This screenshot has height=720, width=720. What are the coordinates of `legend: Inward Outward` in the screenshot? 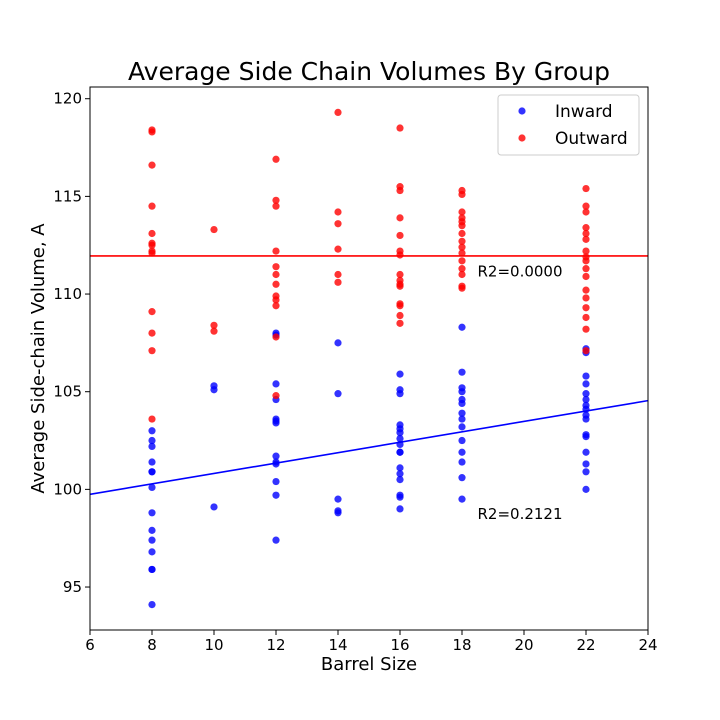 It's located at (568, 125).